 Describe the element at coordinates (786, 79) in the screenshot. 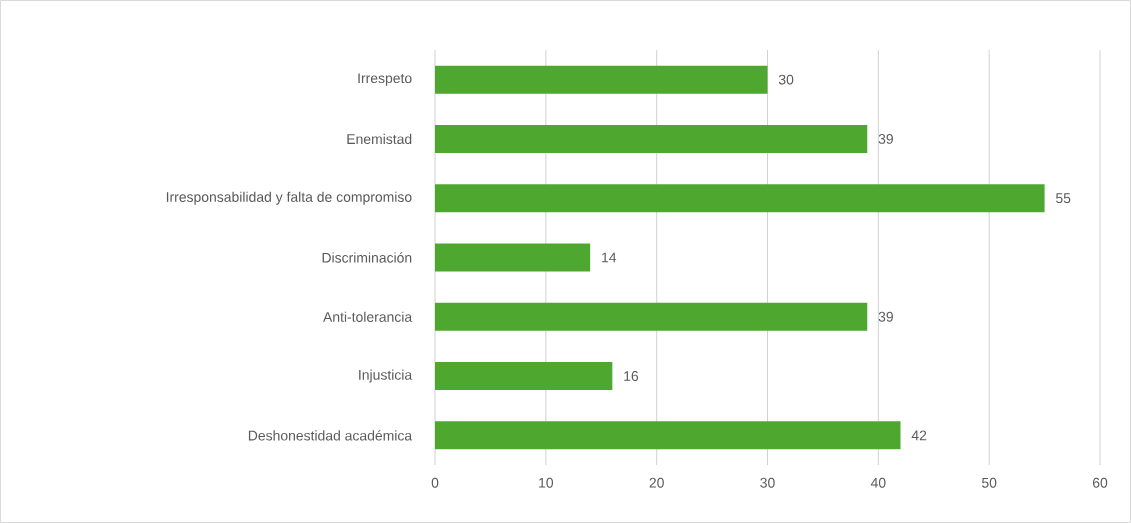

I see `data-label: 30` at that location.